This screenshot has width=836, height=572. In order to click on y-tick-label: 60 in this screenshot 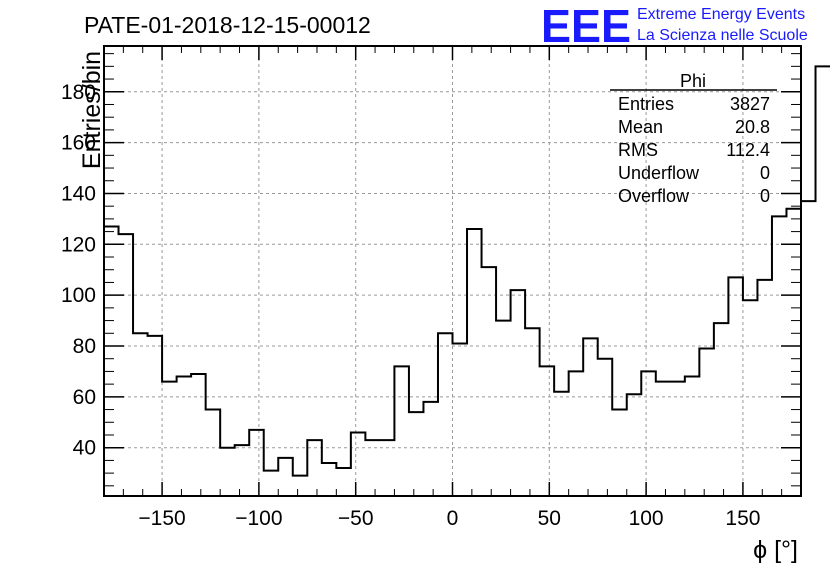, I will do `click(84, 397)`.